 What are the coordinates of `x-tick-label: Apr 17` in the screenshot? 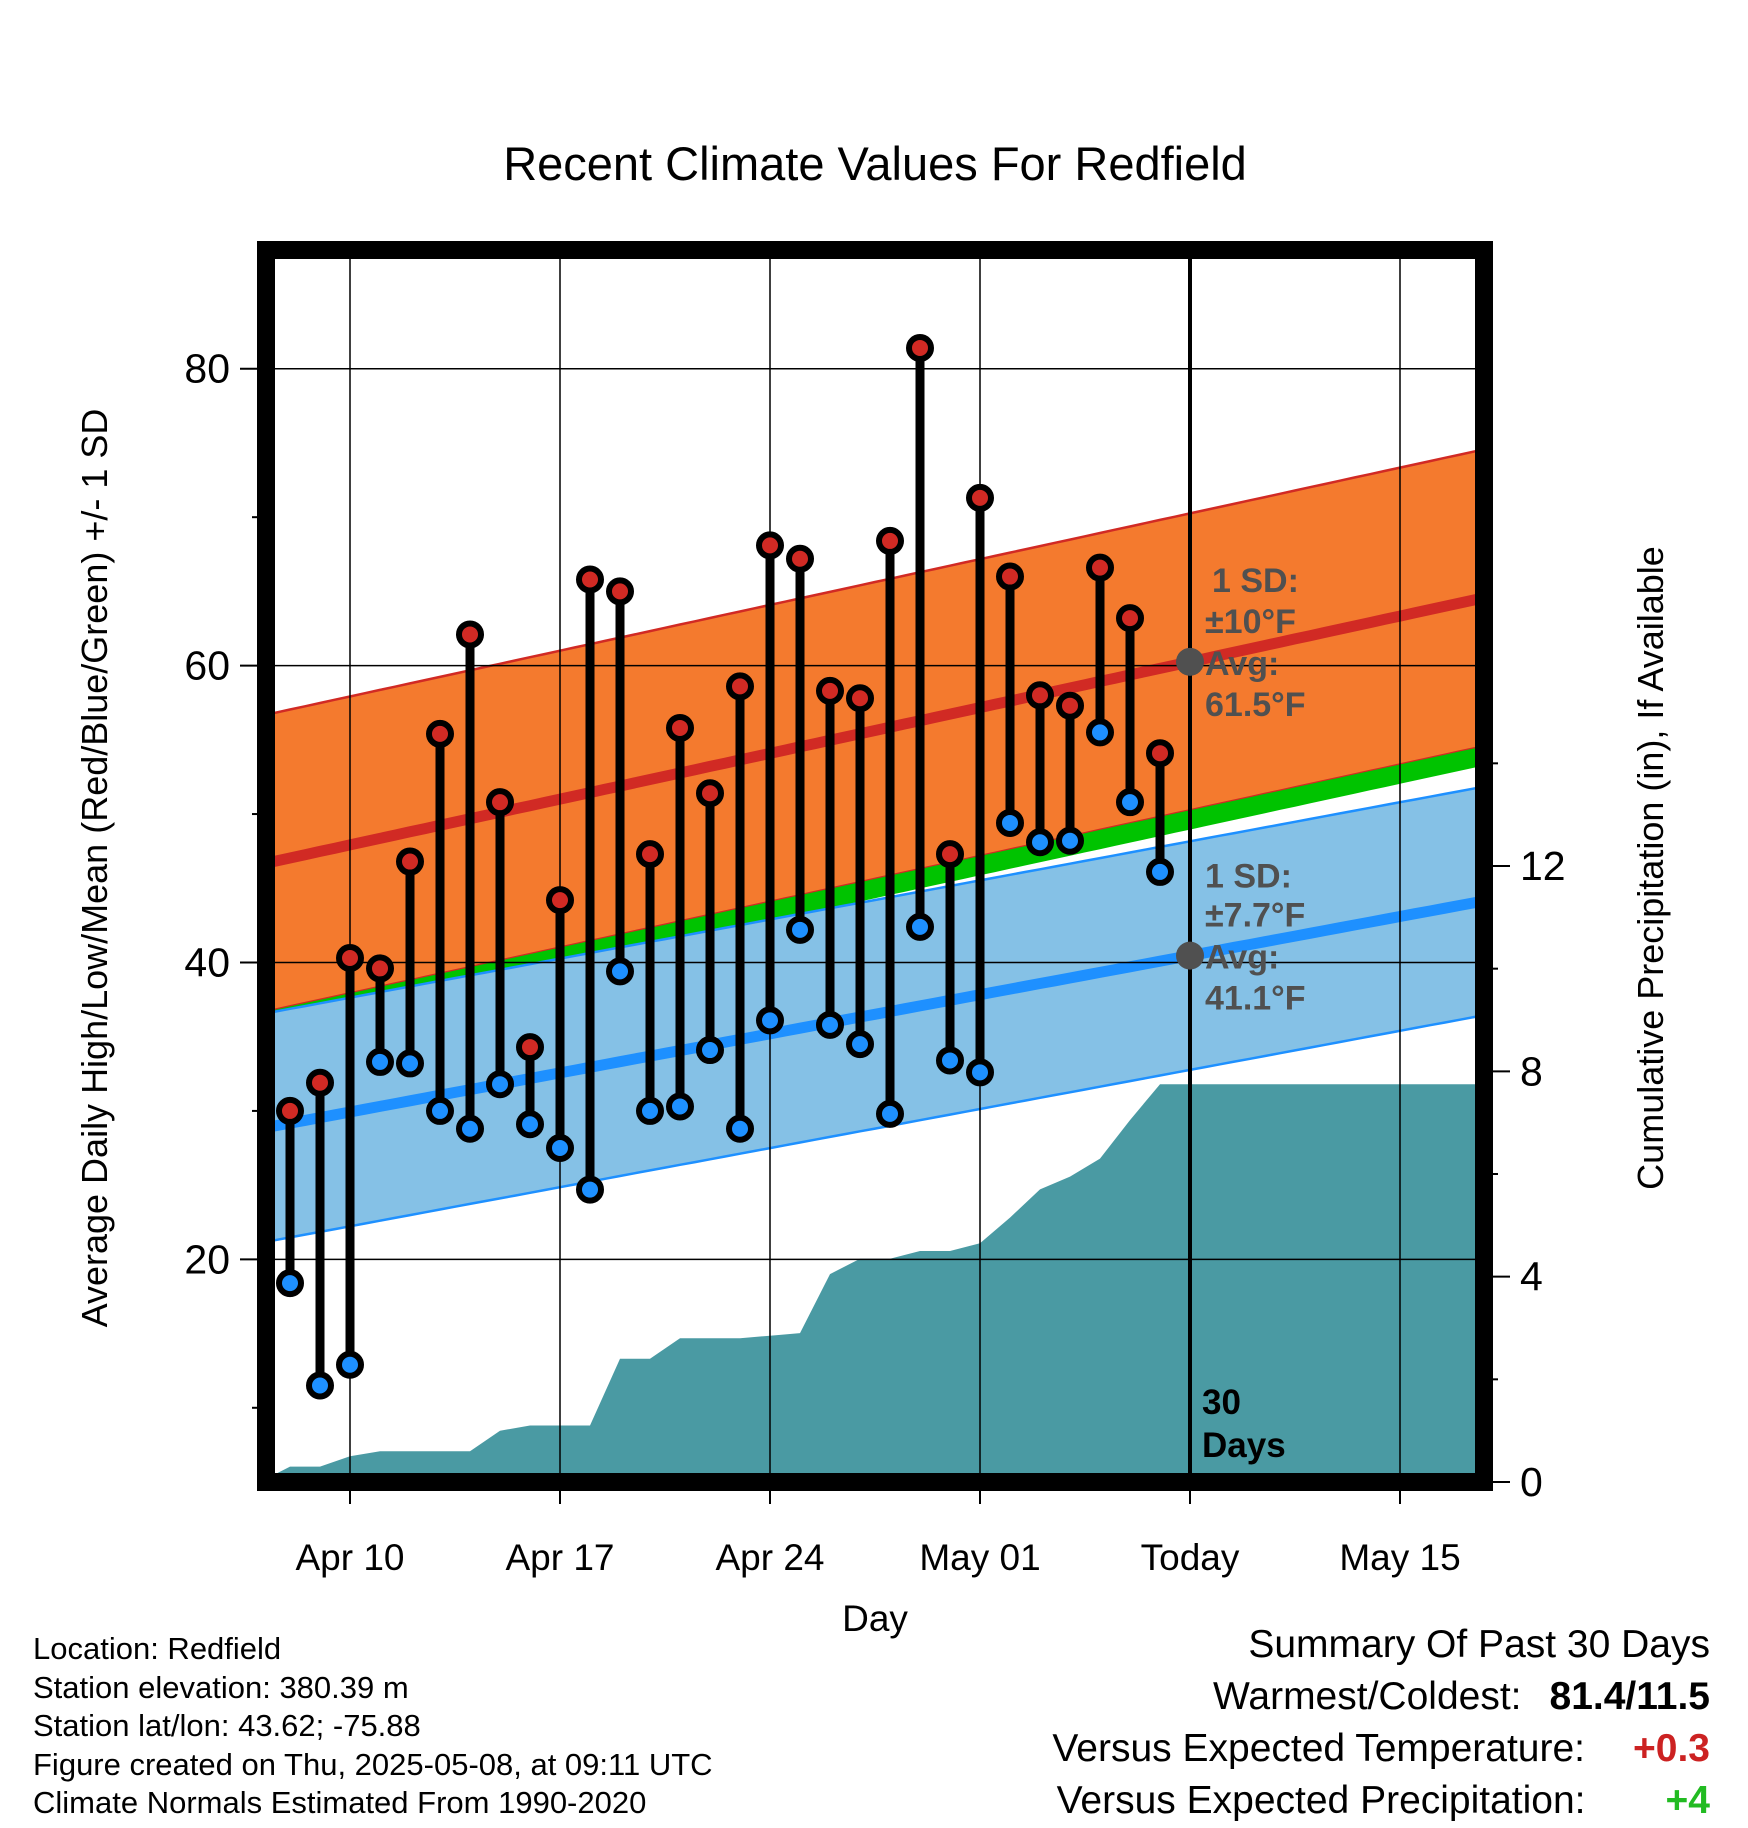 It's located at (559, 1557).